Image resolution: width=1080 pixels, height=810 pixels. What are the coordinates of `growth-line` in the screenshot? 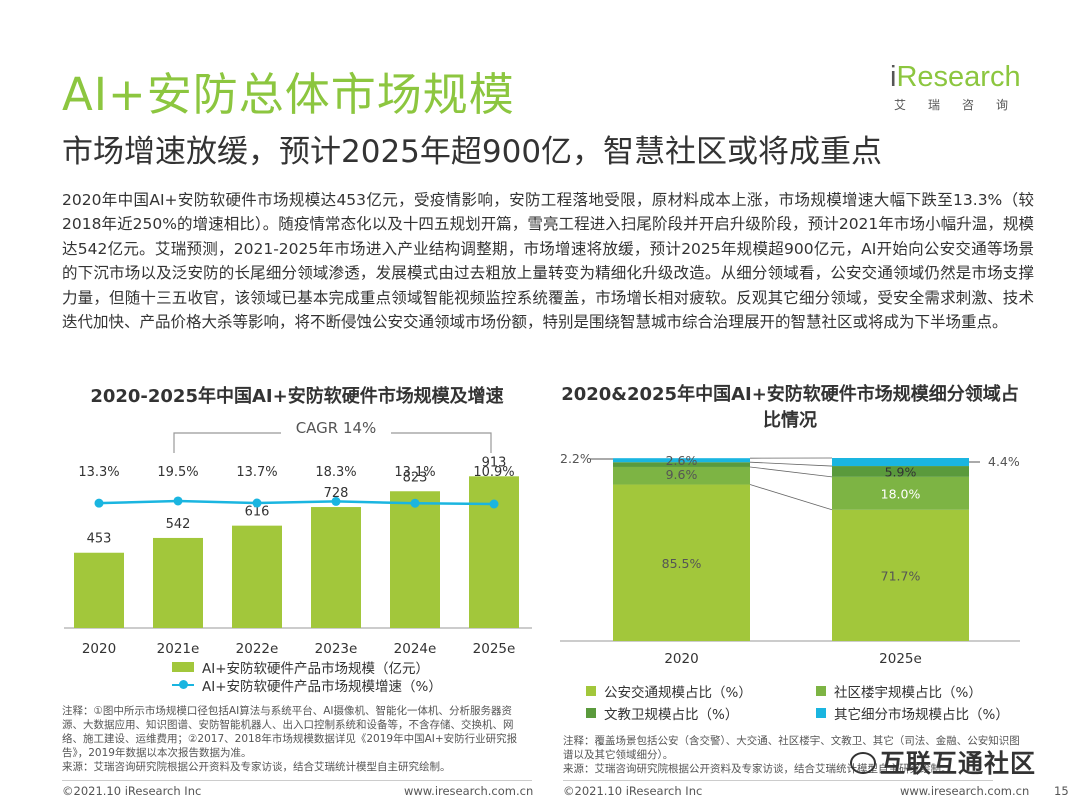 It's located at (296, 502).